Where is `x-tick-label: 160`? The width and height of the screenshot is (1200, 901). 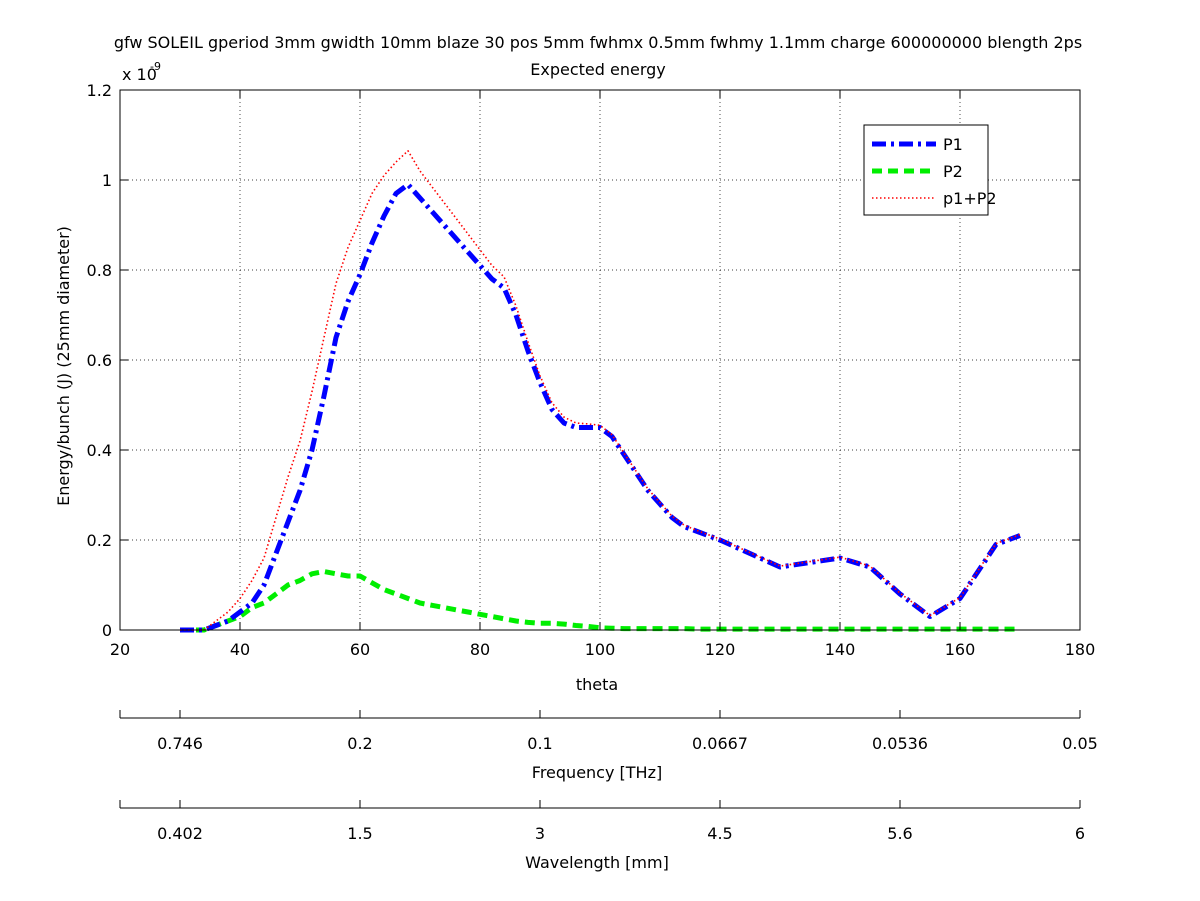 x-tick-label: 160 is located at coordinates (960, 649).